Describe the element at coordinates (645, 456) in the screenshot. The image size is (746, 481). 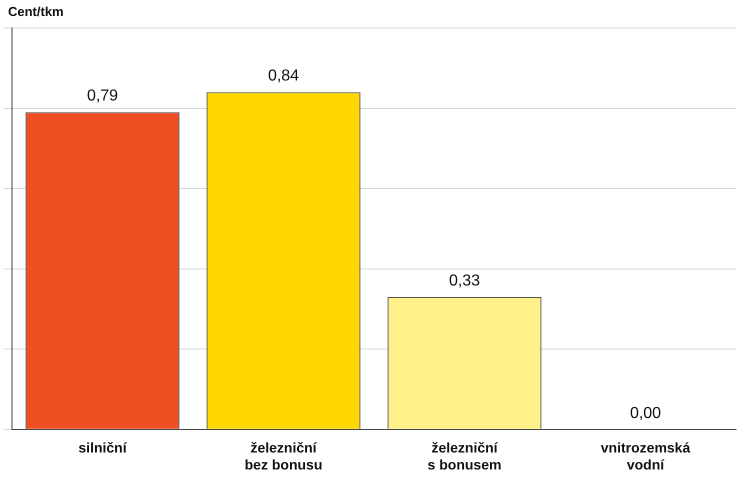
I see `x-tick-label: vnitrozemská vodní` at that location.